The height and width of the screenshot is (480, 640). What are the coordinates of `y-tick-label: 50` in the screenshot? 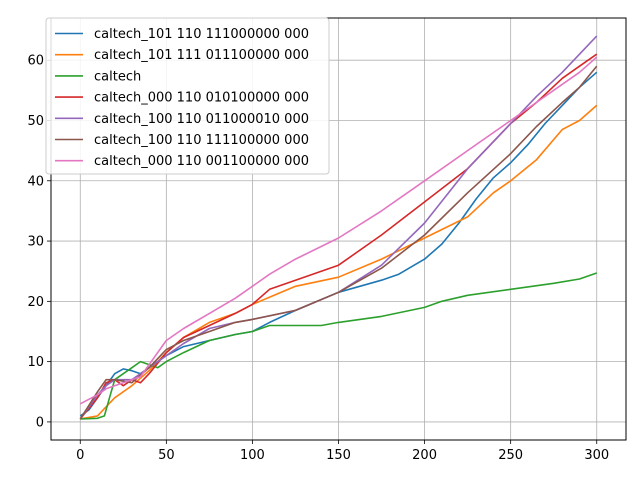 It's located at (35, 121).